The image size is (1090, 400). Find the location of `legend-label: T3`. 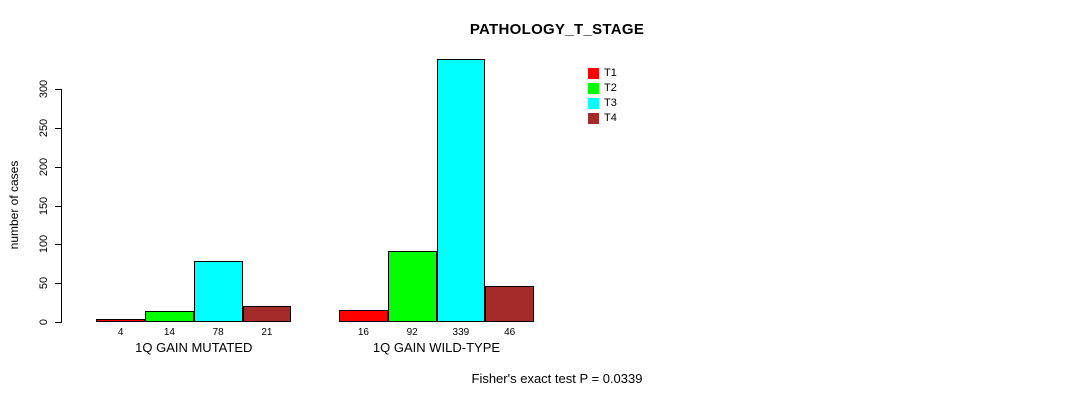

legend-label: T3 is located at coordinates (610, 103).